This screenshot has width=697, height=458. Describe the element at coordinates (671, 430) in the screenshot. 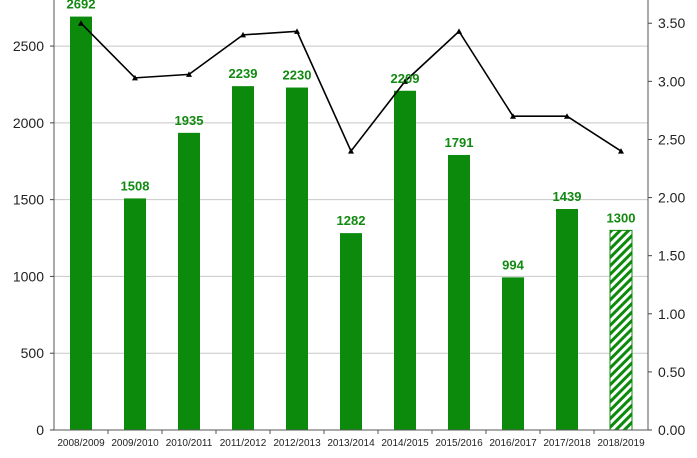

I see `y-right-tick-label: 0.00` at that location.